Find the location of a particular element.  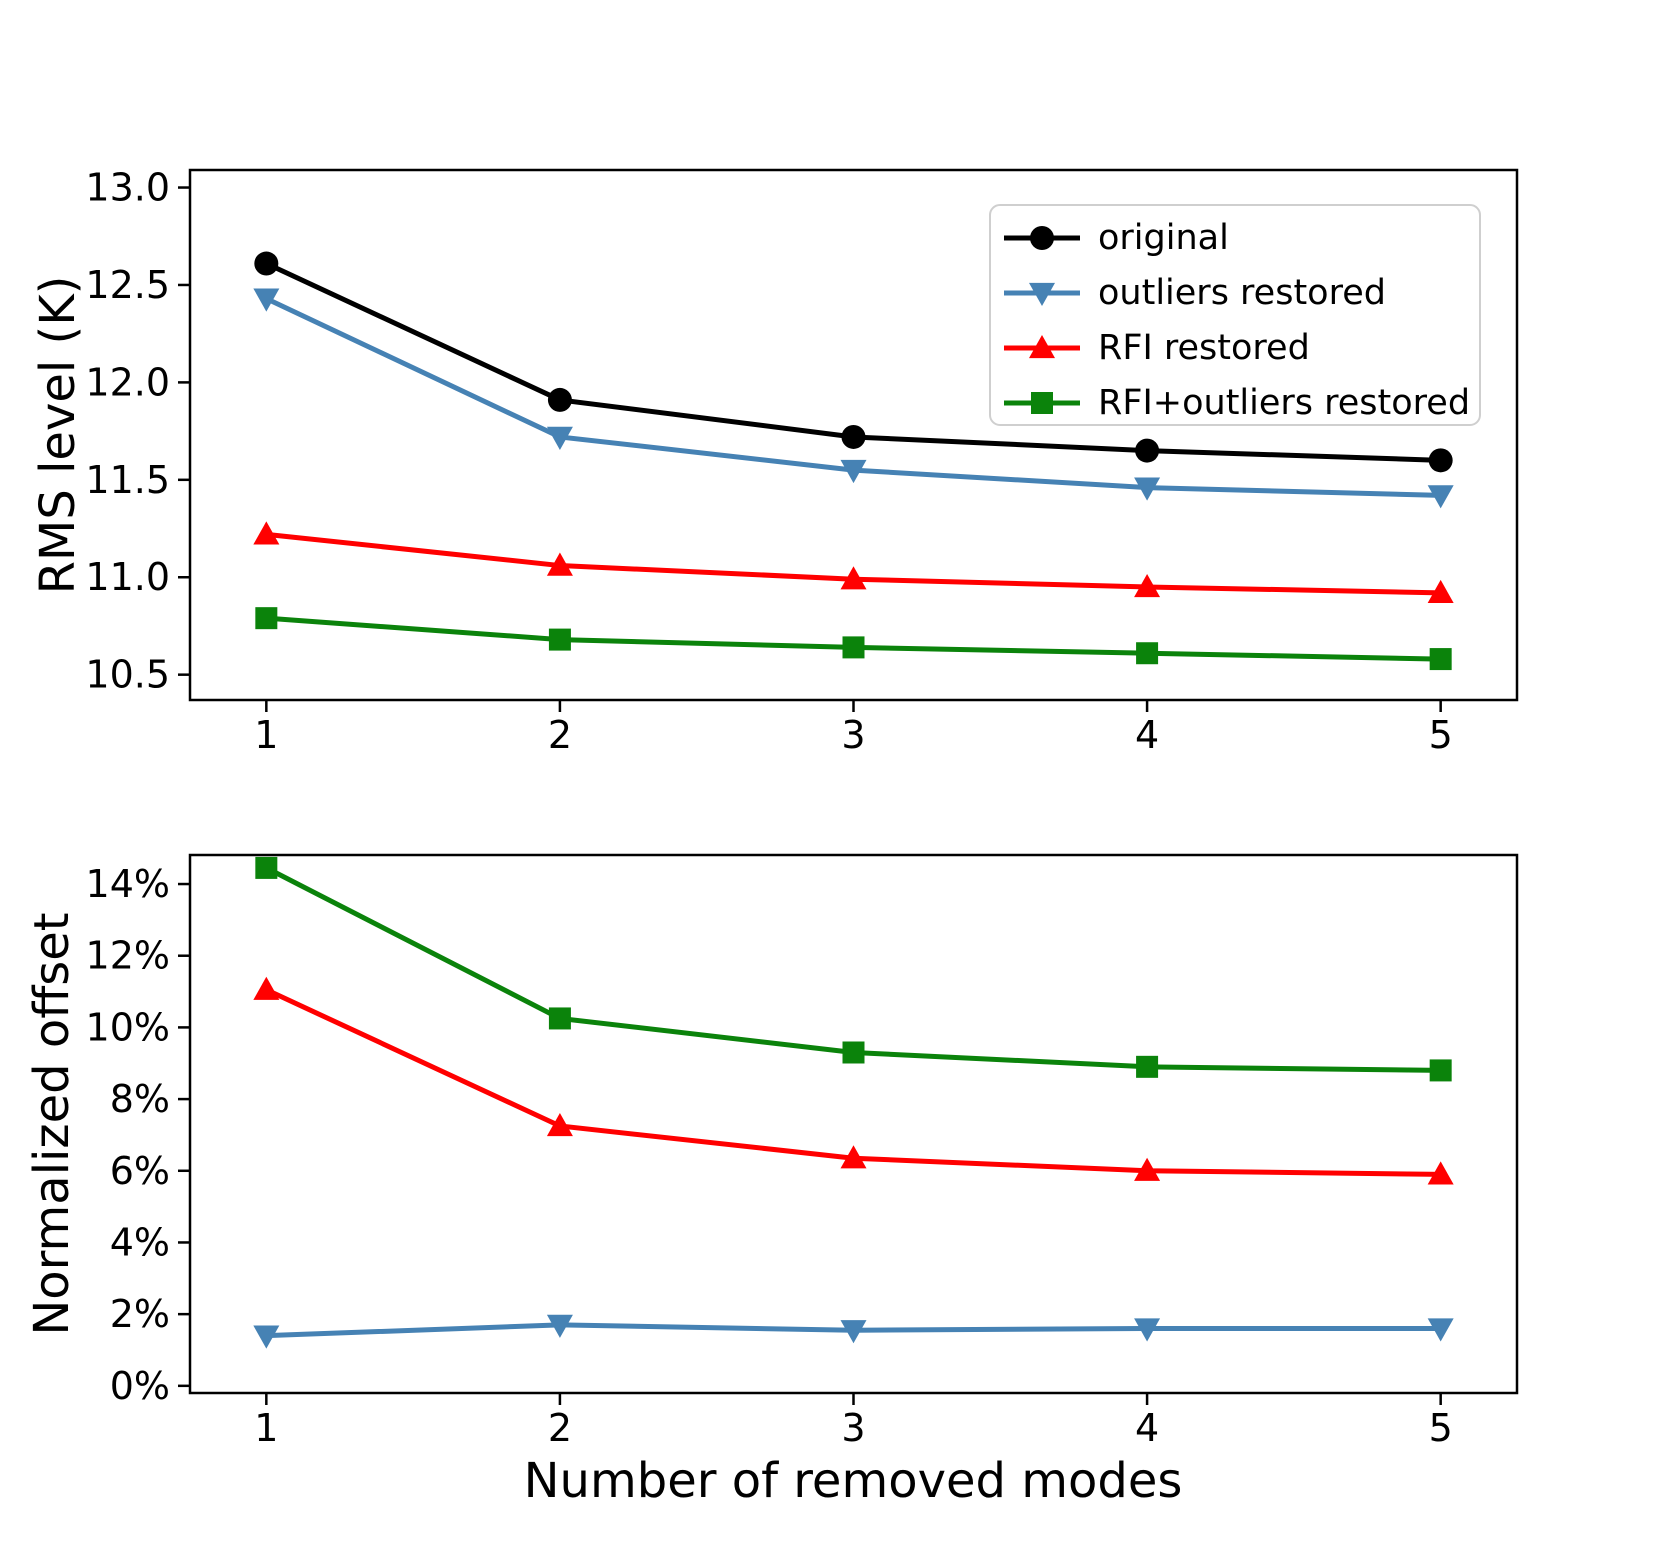

offset-y-tick-label: 2% is located at coordinates (140, 1314).